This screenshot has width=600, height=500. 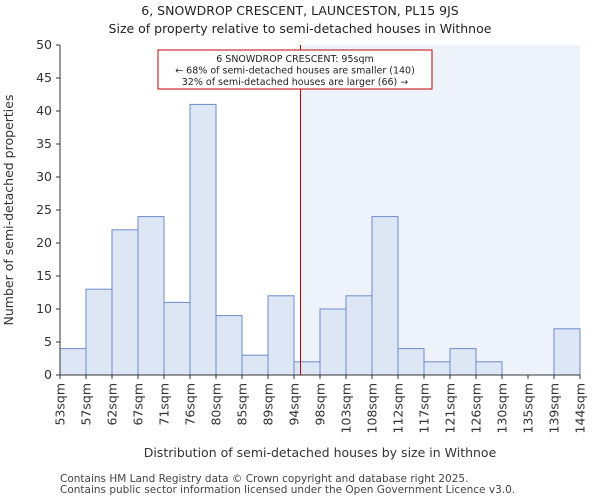 I want to click on y-tick-label: 25, so click(x=44, y=209).